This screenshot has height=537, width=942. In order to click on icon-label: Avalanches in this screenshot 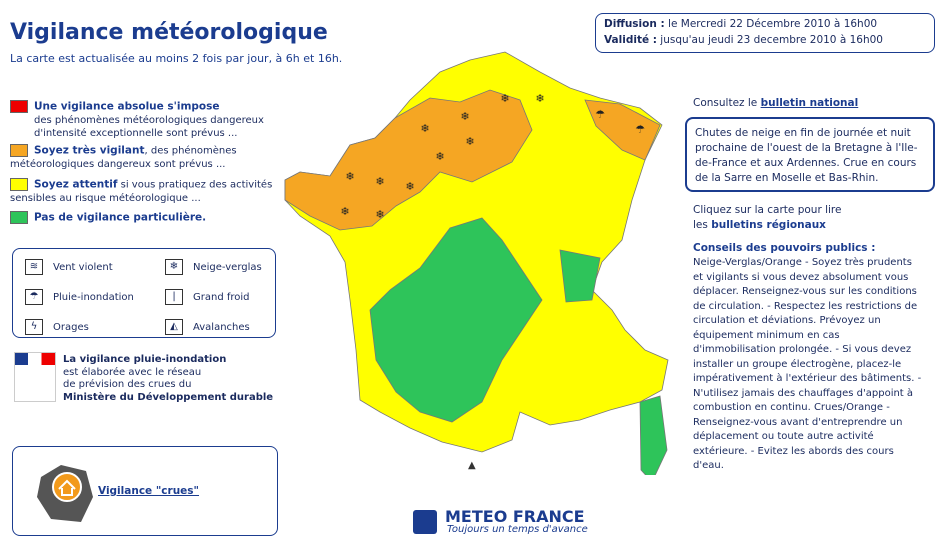, I will do `click(221, 327)`.